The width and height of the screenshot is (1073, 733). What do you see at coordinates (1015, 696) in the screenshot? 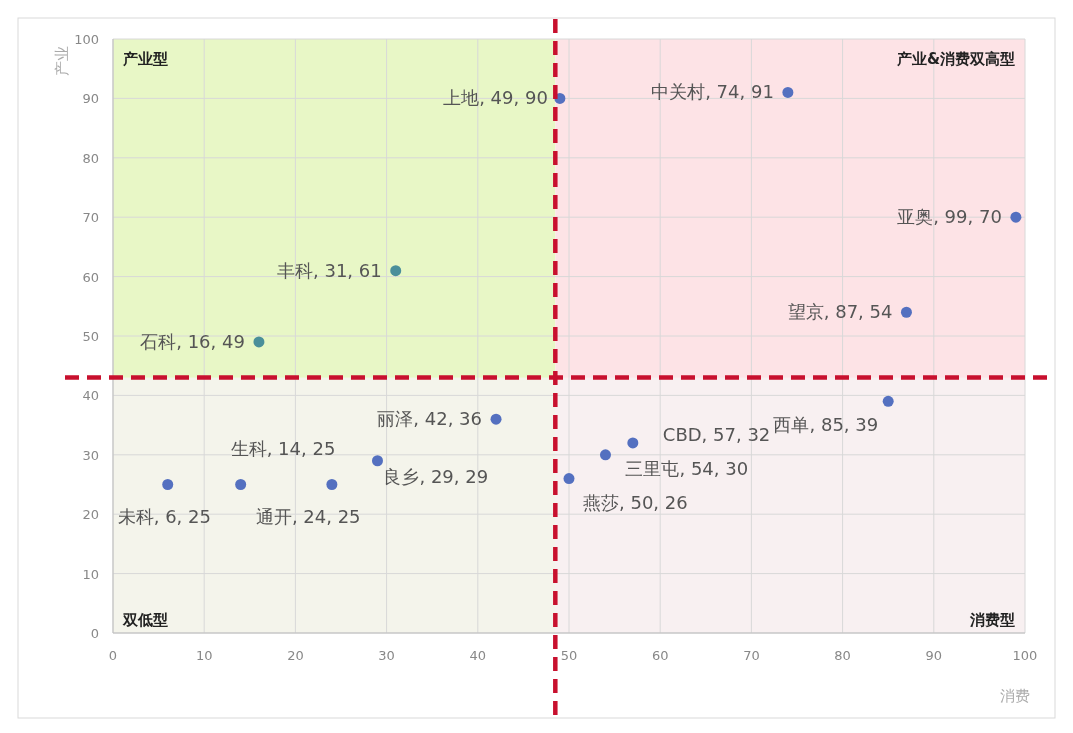
I see `x-axis-title: 消费` at bounding box center [1015, 696].